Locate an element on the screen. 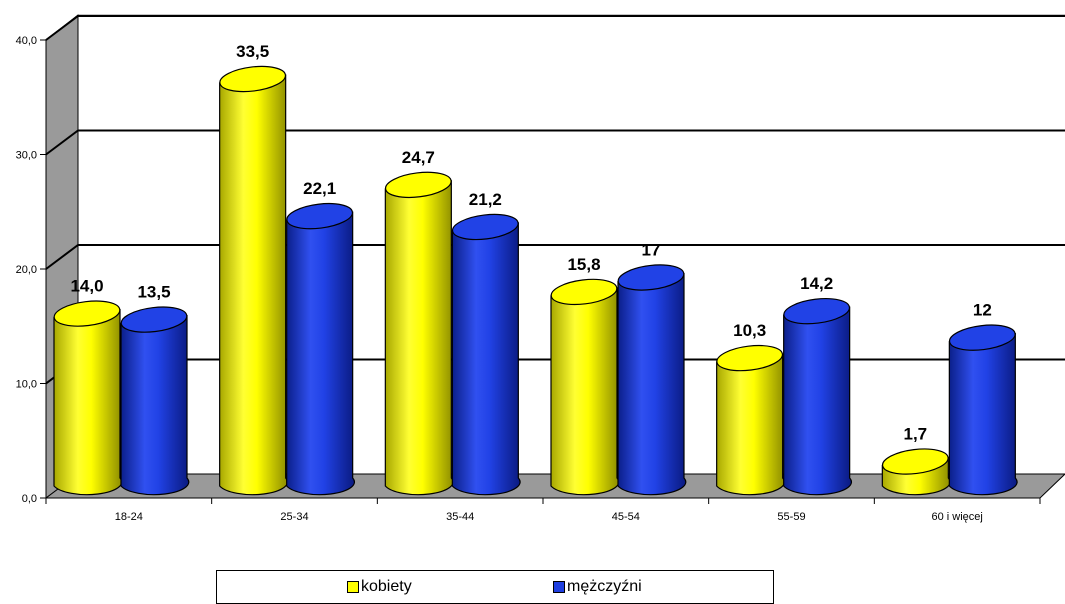 The height and width of the screenshot is (604, 1065). data-label-kobiety-3: 15,8 is located at coordinates (583, 264).